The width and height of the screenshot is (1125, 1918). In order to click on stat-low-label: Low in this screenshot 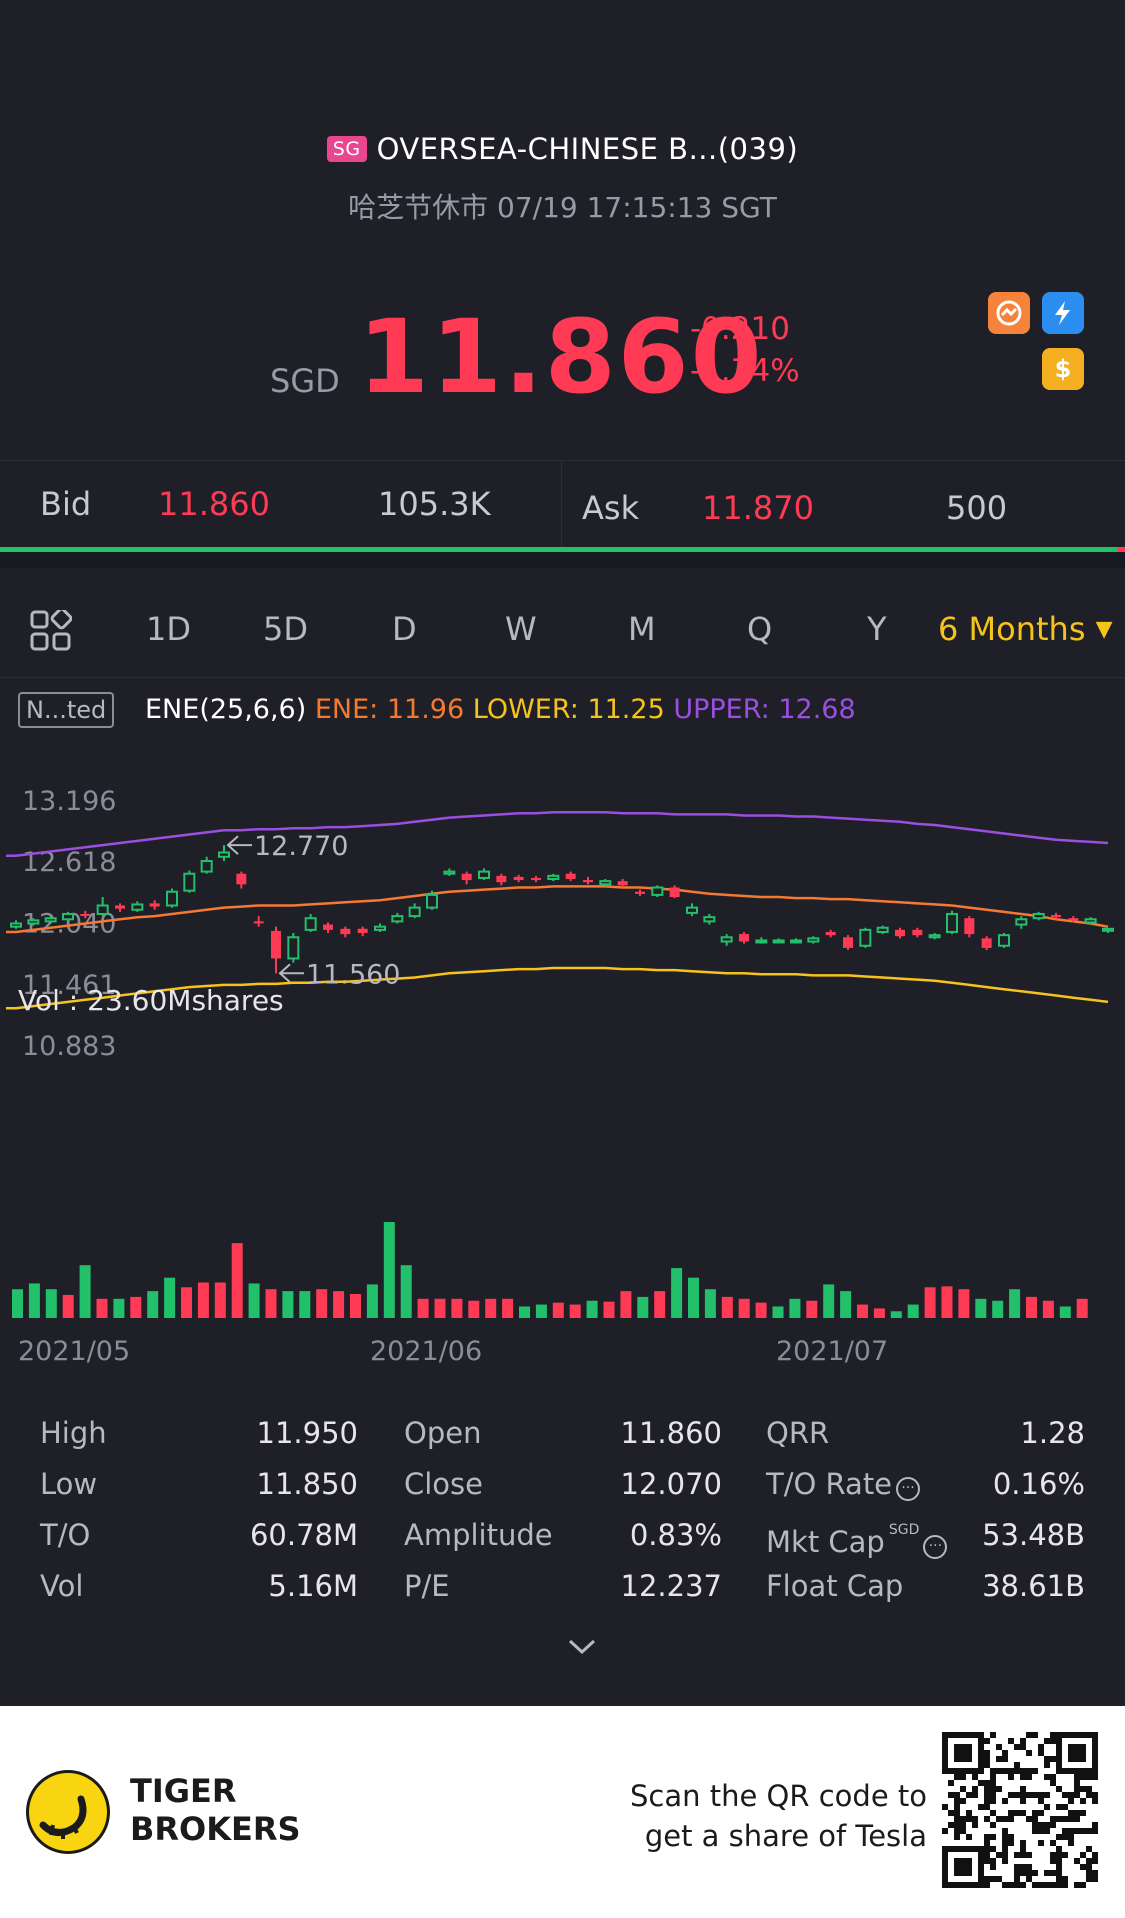, I will do `click(69, 1484)`.